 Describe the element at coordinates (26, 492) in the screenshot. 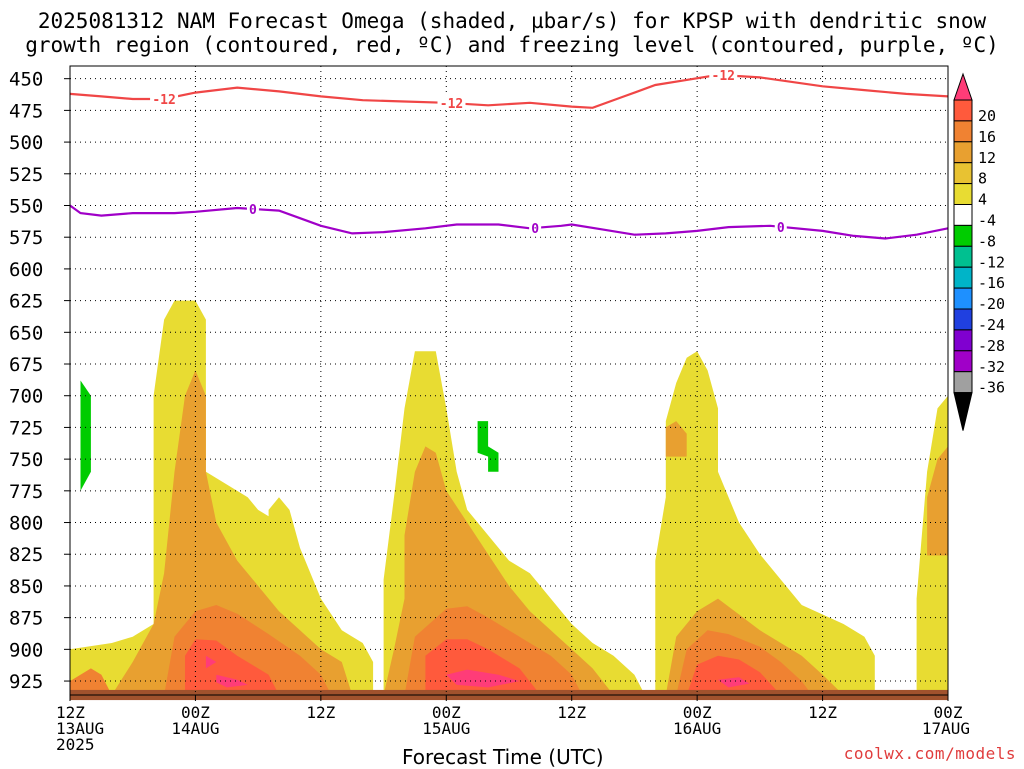

I see `y-tick-label-775: 775` at that location.